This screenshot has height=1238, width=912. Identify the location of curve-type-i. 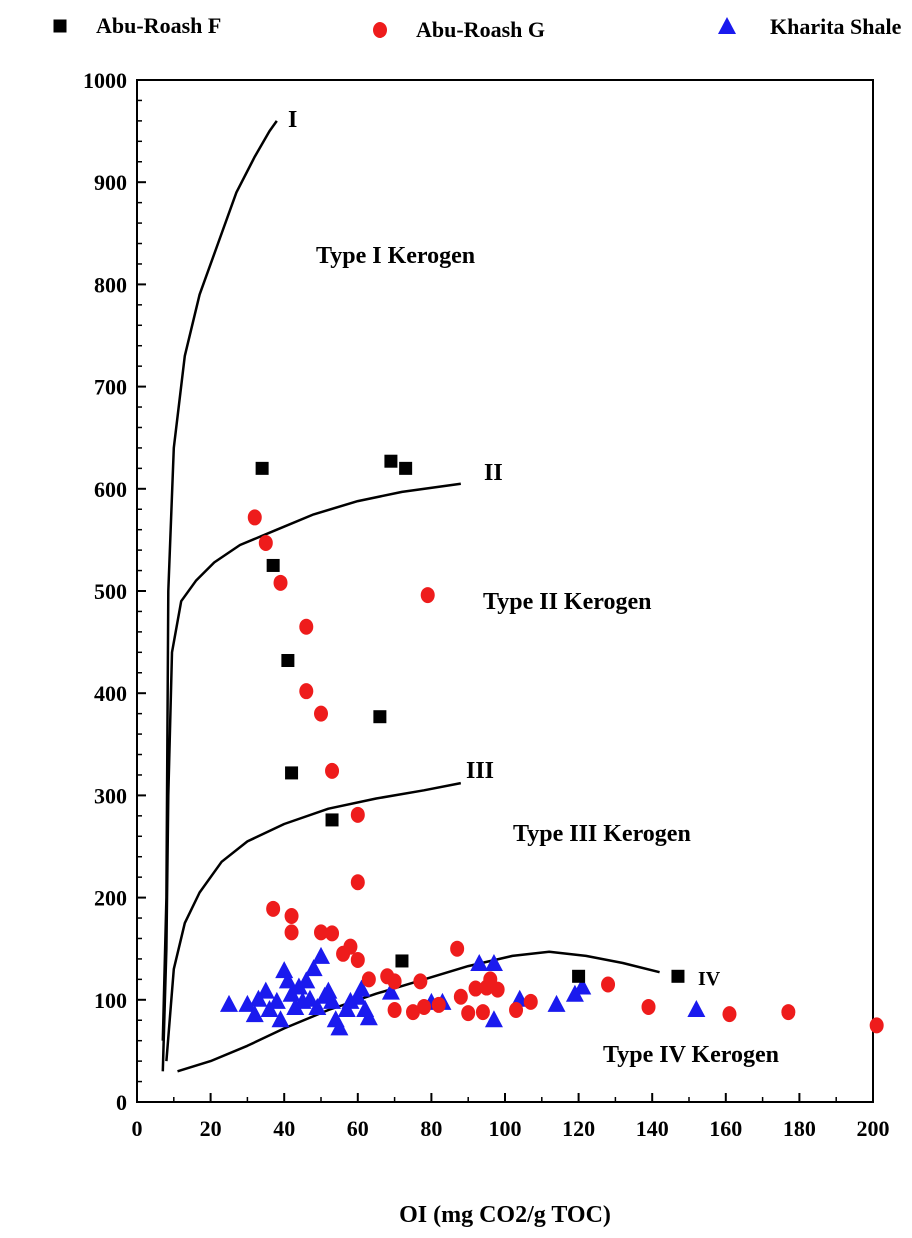
(219, 580).